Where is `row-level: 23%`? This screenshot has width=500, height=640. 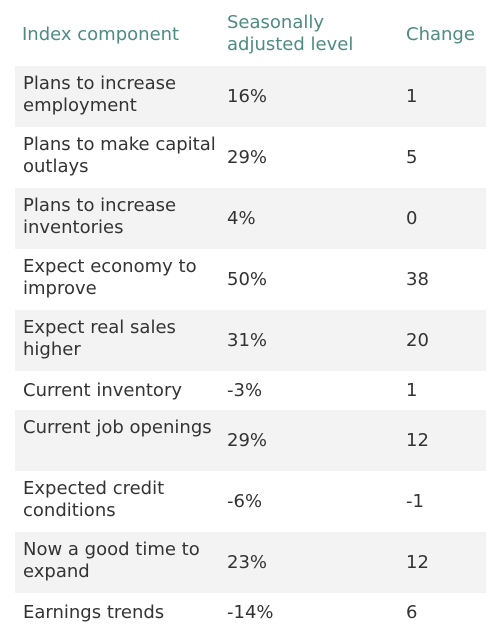
row-level: 23% is located at coordinates (247, 562).